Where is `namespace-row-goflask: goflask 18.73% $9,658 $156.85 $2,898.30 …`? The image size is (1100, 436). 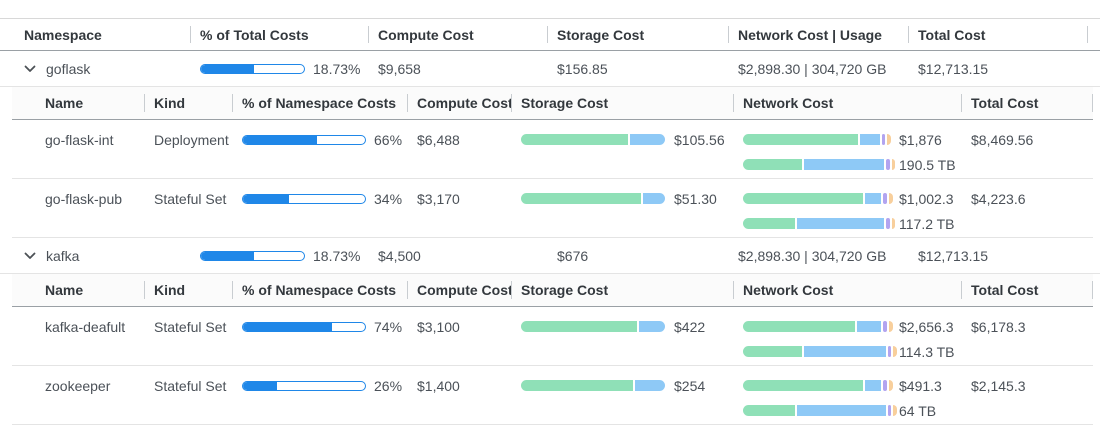 namespace-row-goflask: goflask 18.73% $9,658 $156.85 $2,898.30 … is located at coordinates (550, 69).